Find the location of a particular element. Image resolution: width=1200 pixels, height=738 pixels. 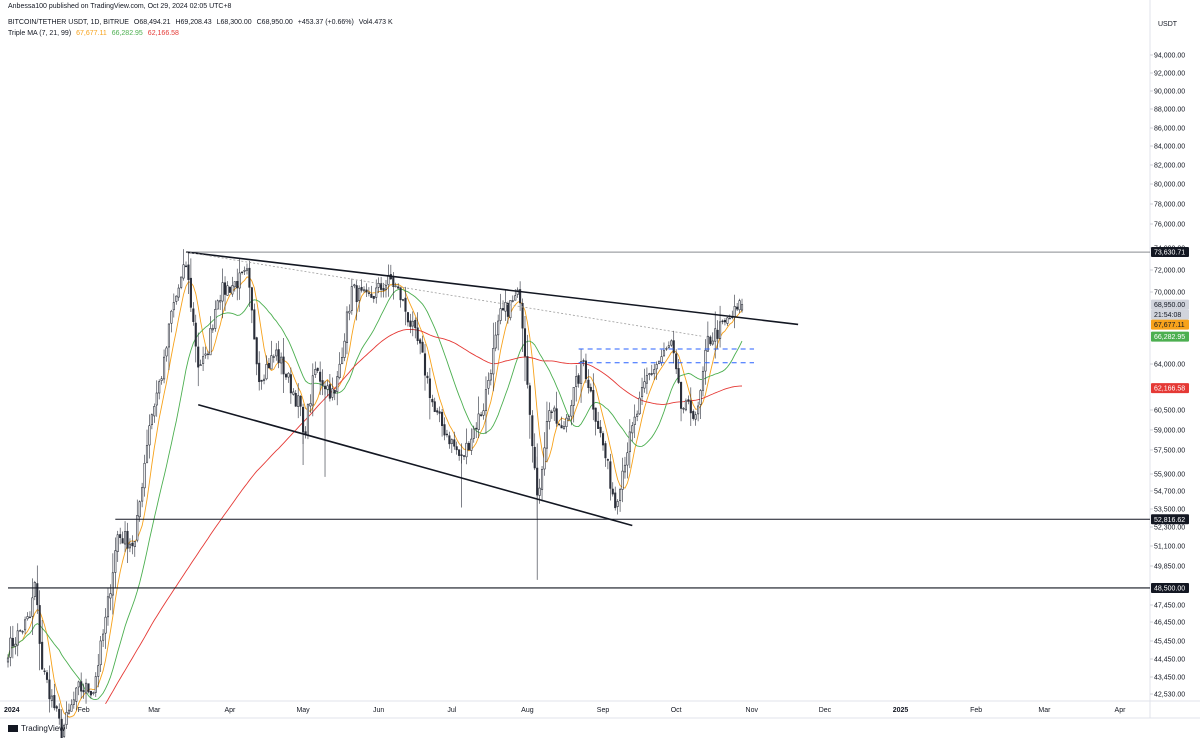

price-tick-label: 55,900.00 is located at coordinates (1169, 475).